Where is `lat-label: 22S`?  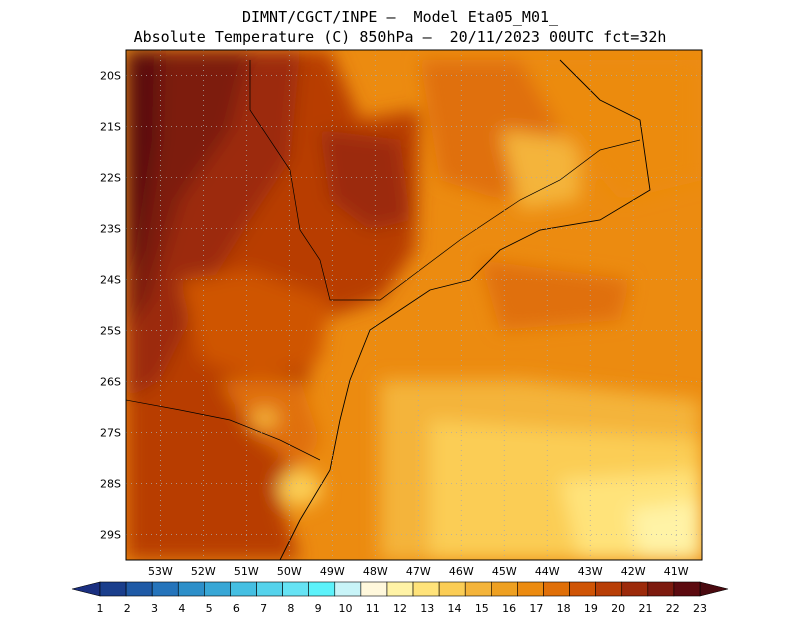
lat-label: 22S is located at coordinates (110, 178).